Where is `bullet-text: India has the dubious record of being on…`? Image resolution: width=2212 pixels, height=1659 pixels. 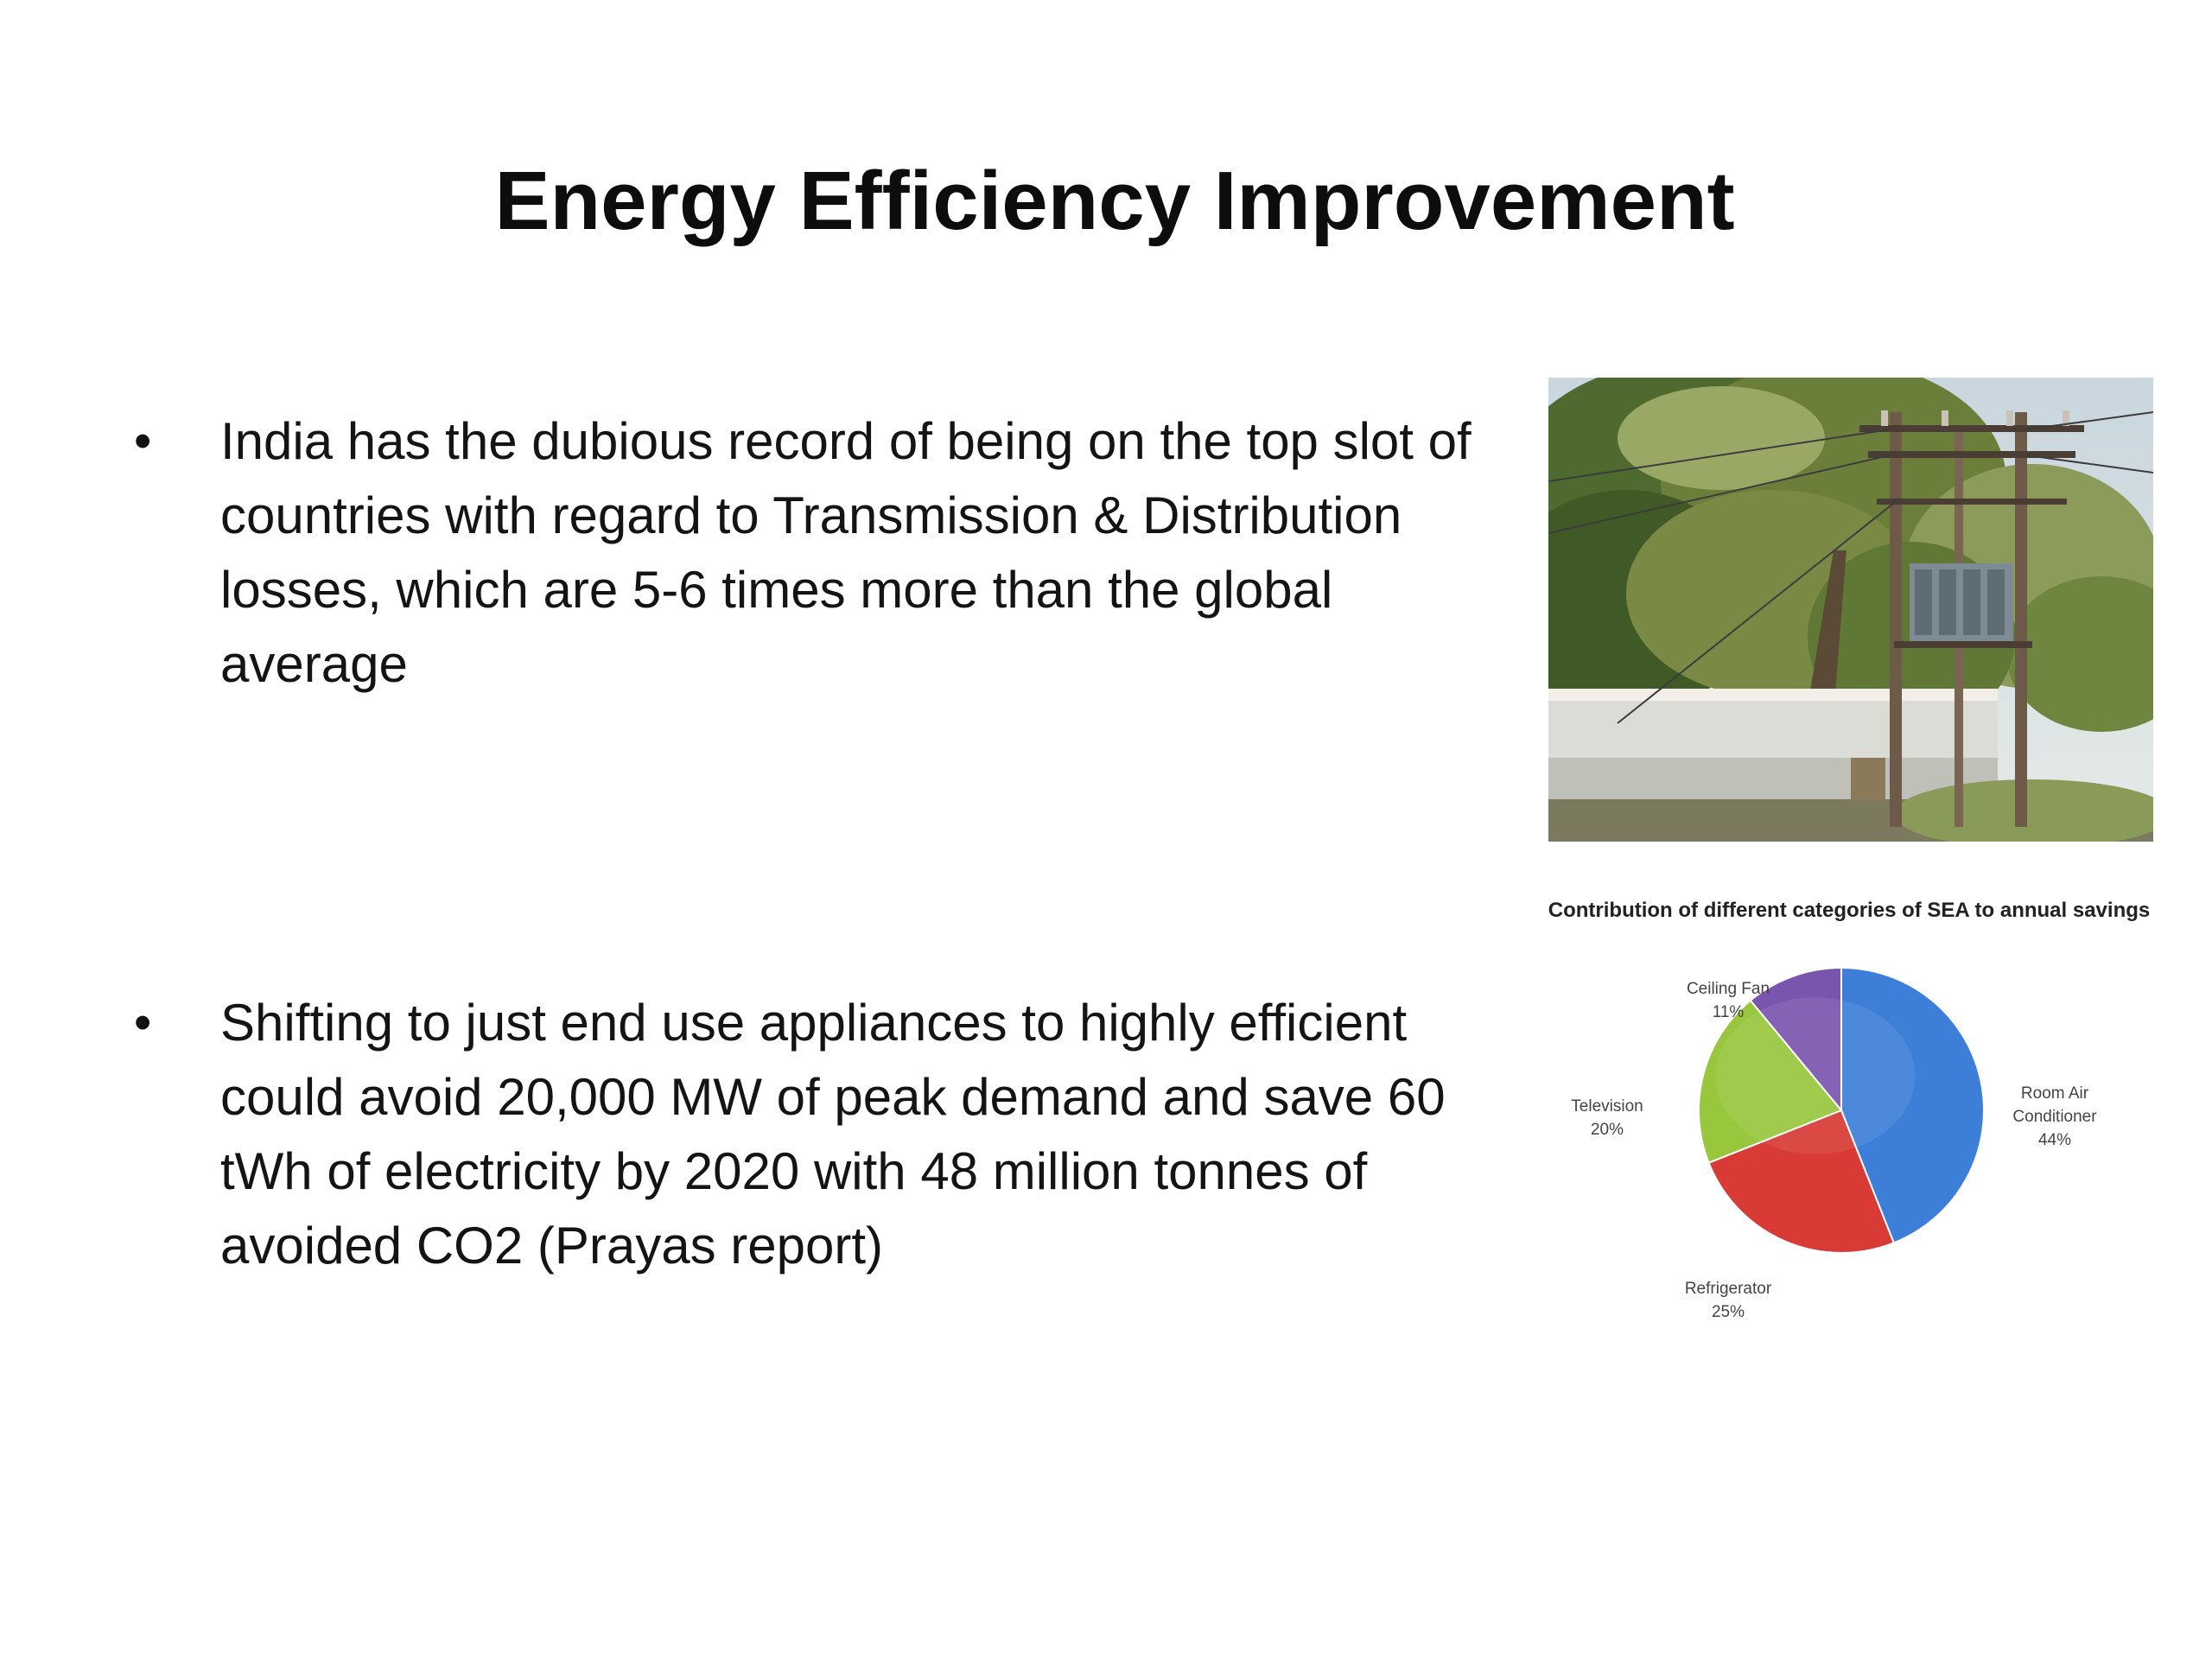
bullet-text: India has the dubious record of being on… is located at coordinates (845, 552).